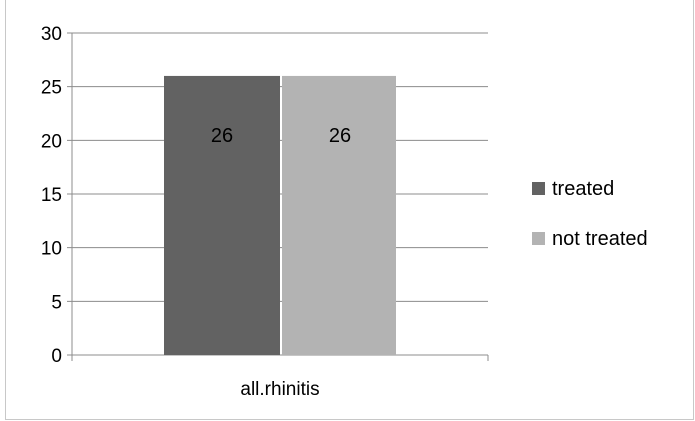  Describe the element at coordinates (56, 356) in the screenshot. I see `y-tick-label-0: 0` at that location.